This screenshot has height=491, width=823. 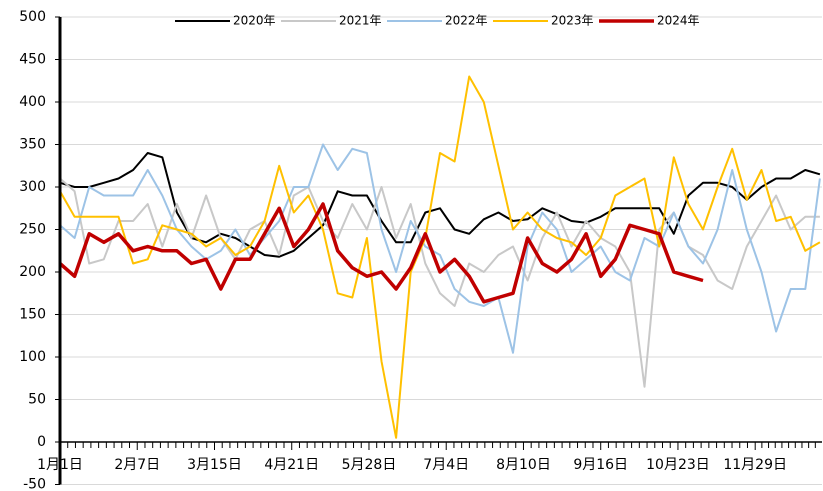 I want to click on x-tick-label: 4月21日, so click(x=291, y=465).